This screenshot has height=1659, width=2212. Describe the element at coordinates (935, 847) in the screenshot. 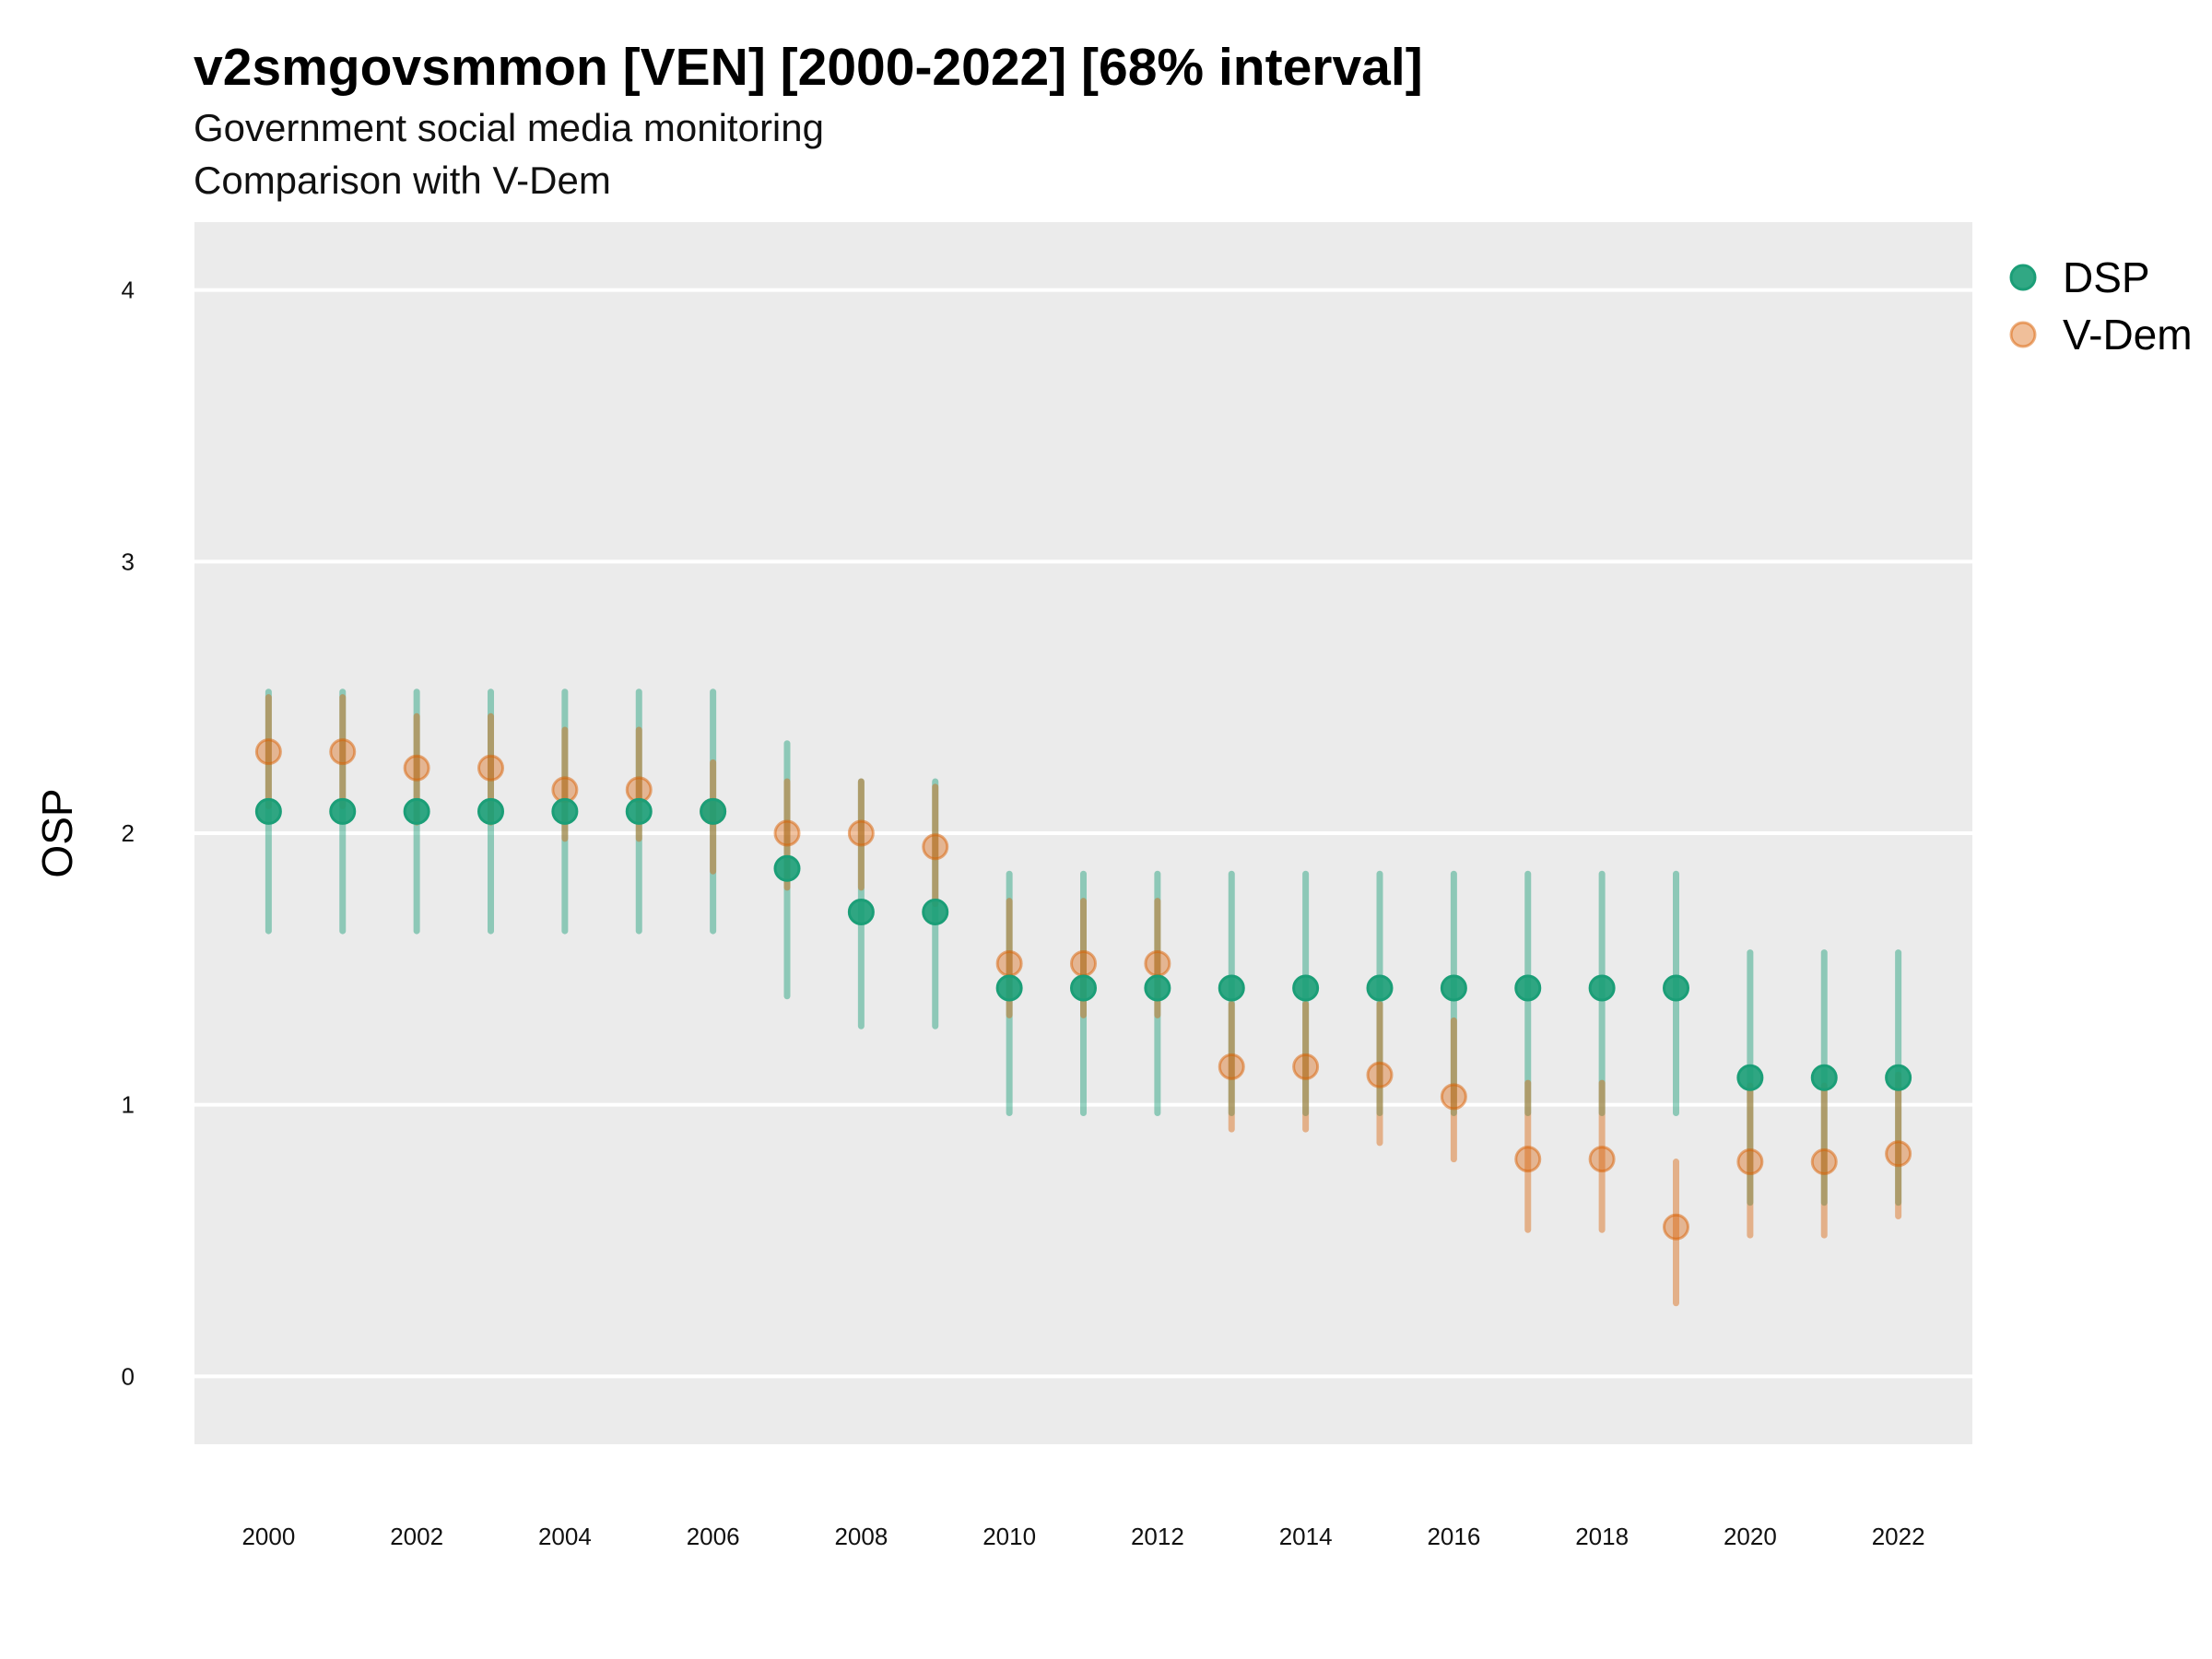

I see `v-dem-point-2009` at that location.